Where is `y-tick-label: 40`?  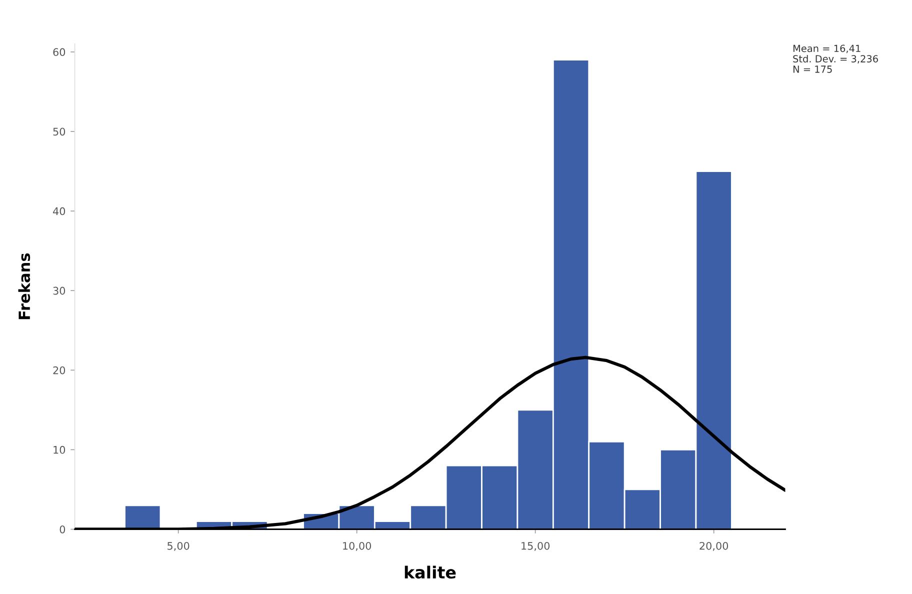 y-tick-label: 40 is located at coordinates (59, 211).